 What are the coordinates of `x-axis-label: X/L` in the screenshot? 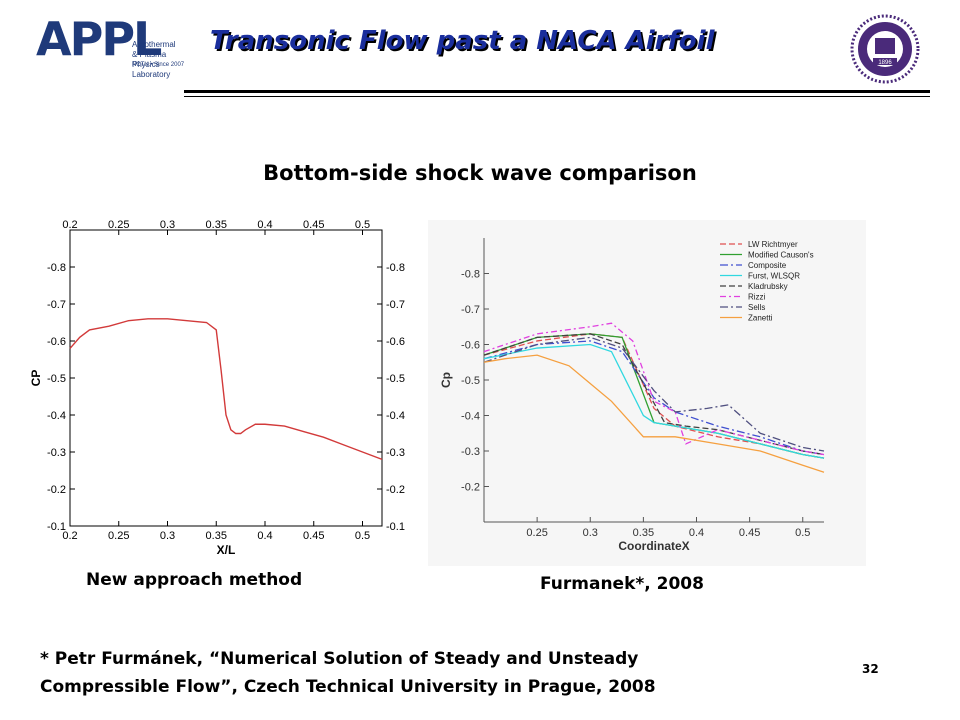 It's located at (226, 550).